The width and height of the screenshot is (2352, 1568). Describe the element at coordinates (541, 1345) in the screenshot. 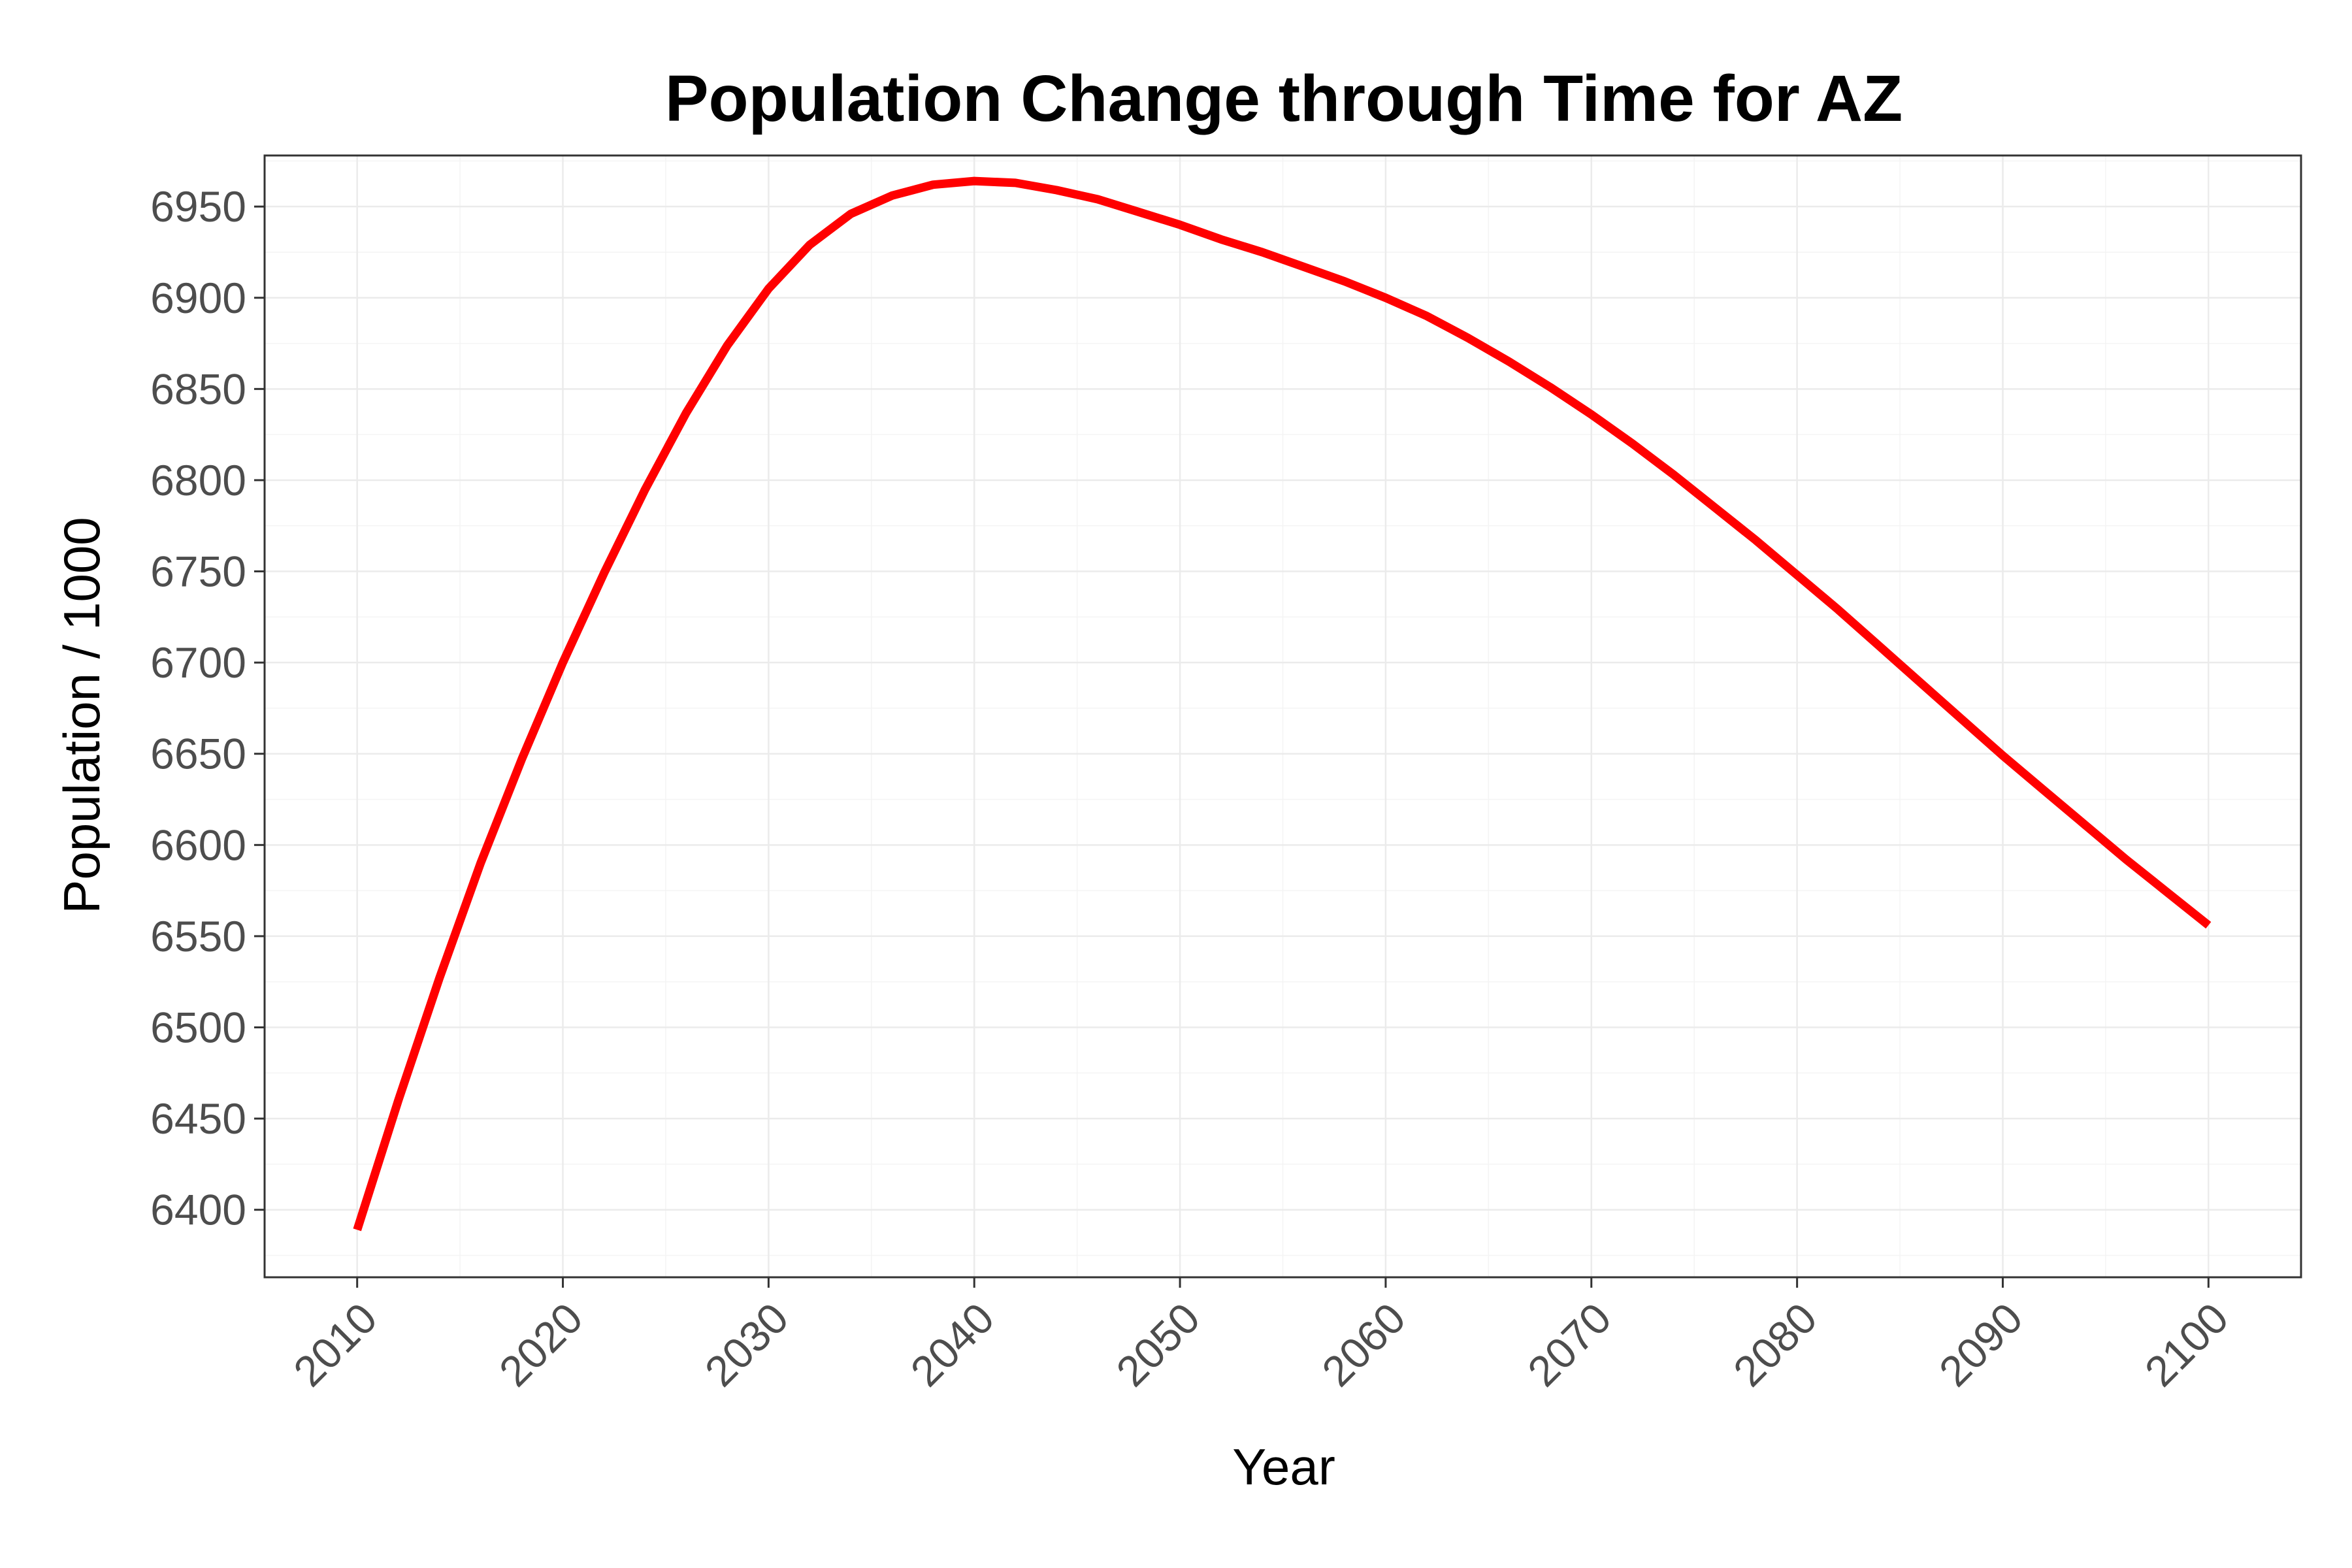

I see `x-tick-label: 2020` at that location.